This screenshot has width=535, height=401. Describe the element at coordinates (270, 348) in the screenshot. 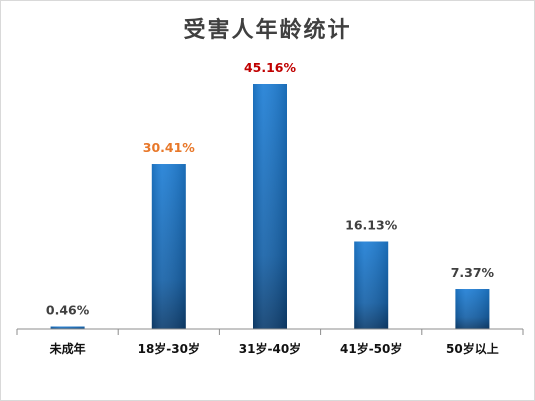

I see `category-label-3: 31岁-40岁` at that location.